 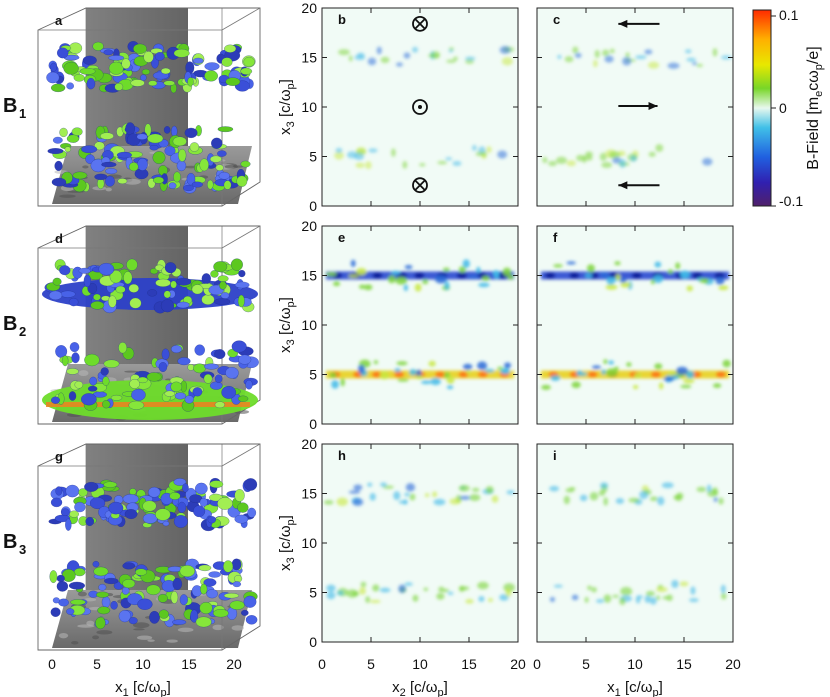 I want to click on heatmap-structures, so click(x=424, y=108).